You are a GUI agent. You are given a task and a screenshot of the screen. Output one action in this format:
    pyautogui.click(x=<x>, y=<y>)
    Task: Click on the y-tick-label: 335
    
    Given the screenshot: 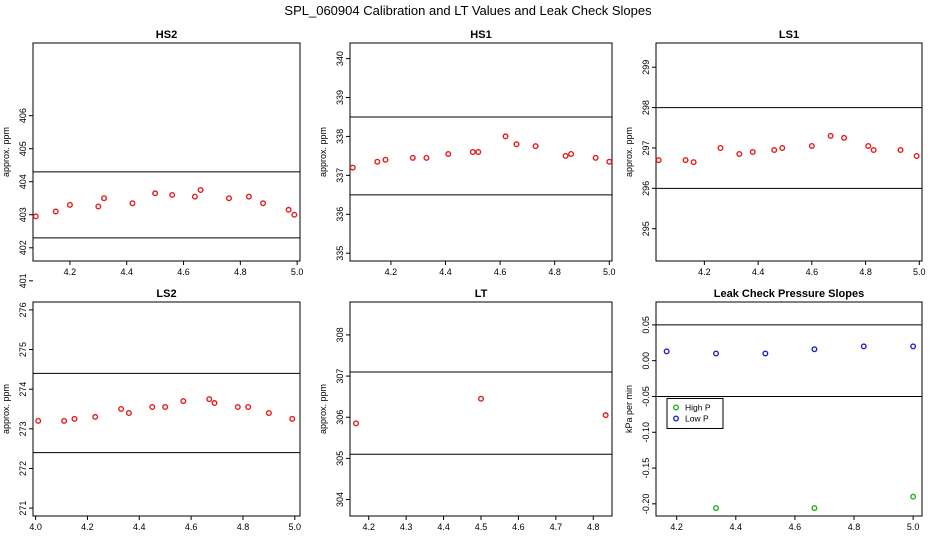 What is the action you would take?
    pyautogui.click(x=340, y=253)
    